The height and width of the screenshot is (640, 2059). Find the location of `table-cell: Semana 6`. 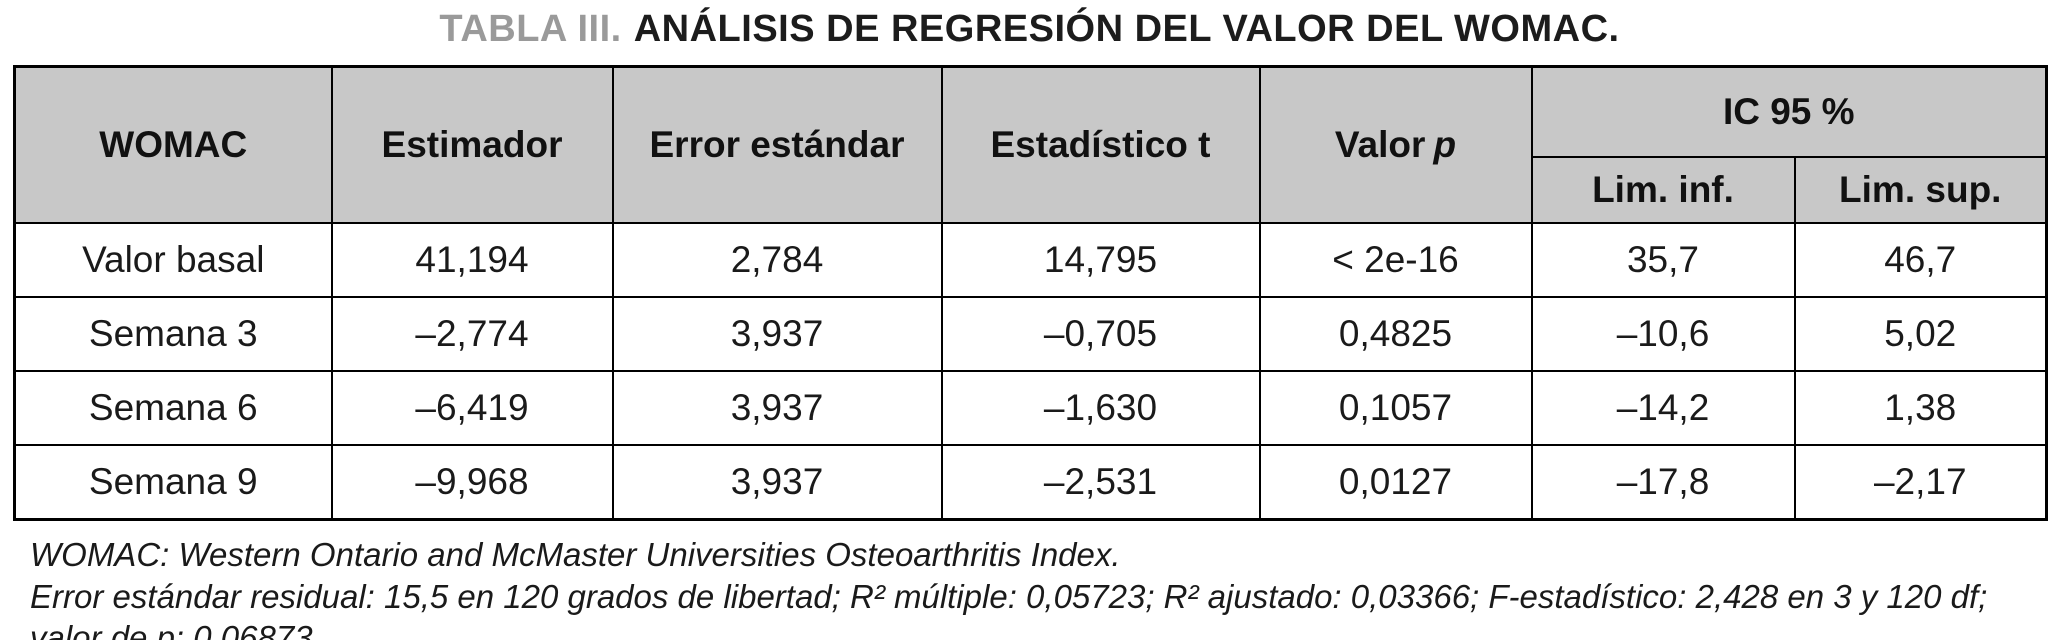

table-cell: Semana 6 is located at coordinates (173, 408).